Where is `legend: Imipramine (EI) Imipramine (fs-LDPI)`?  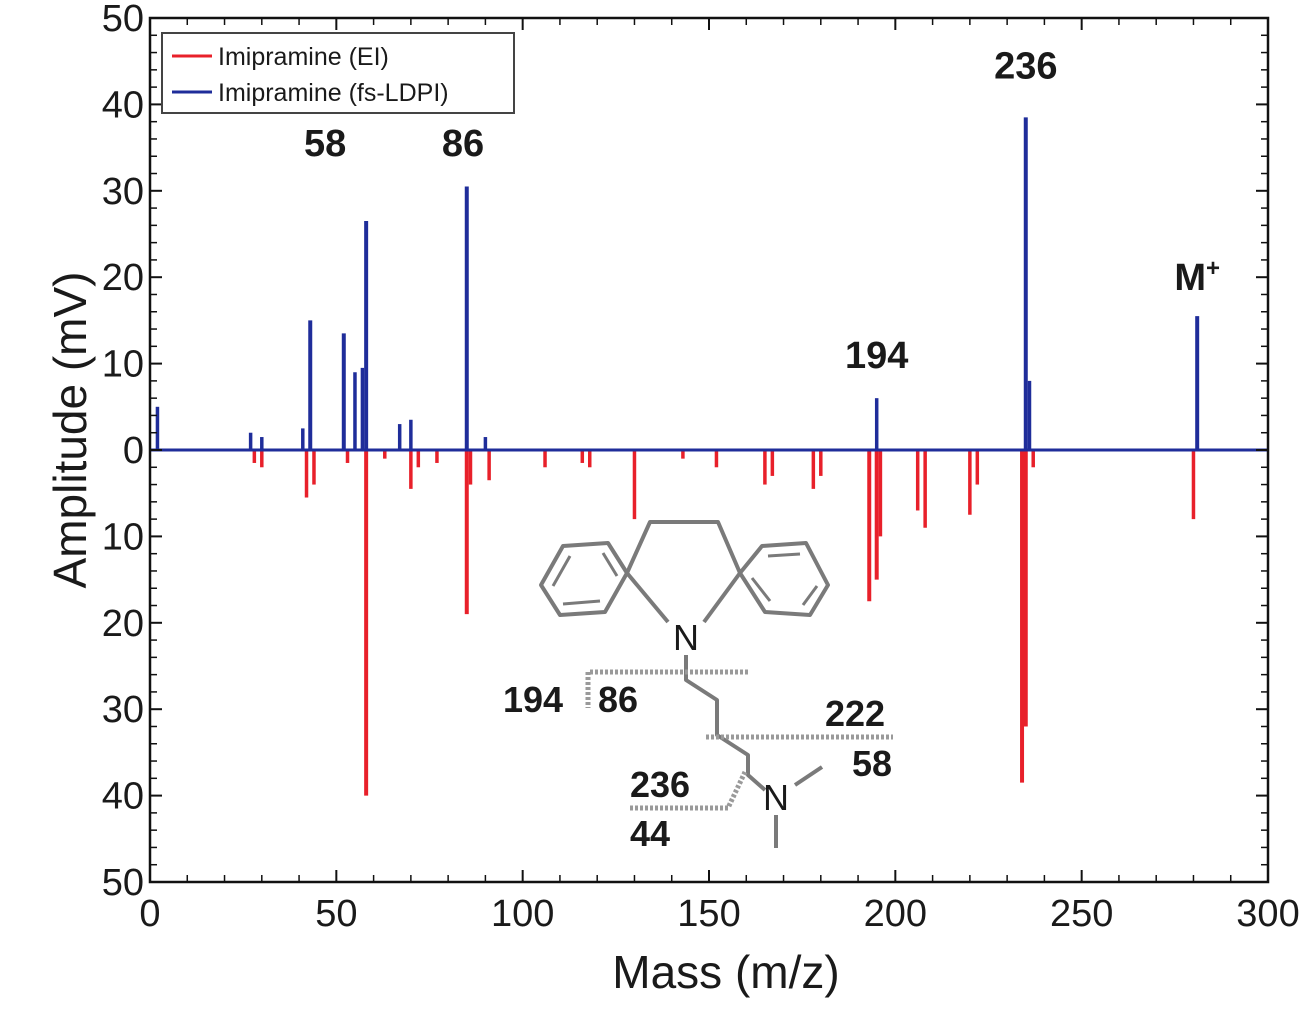
legend: Imipramine (EI) Imipramine (fs-LDPI) is located at coordinates (338, 73).